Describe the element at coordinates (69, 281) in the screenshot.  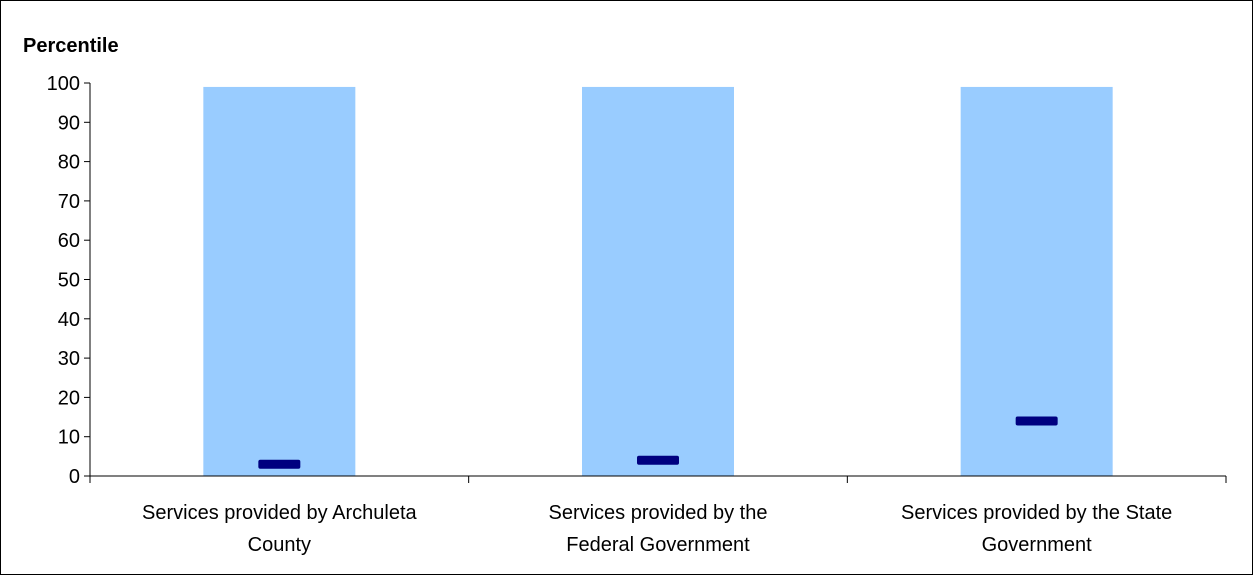
I see `y-tick-label: 50` at that location.